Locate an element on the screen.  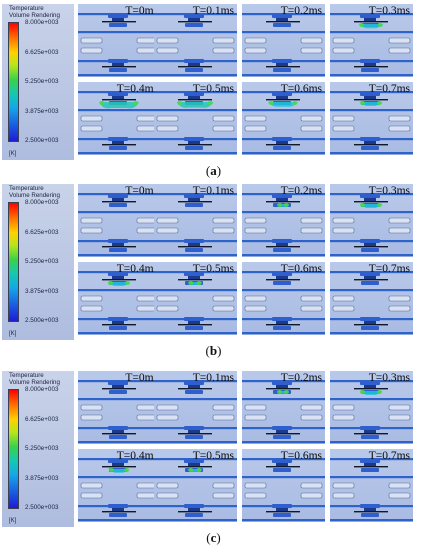
panel-time-label: T=0.6ms is located at coordinates (301, 89).